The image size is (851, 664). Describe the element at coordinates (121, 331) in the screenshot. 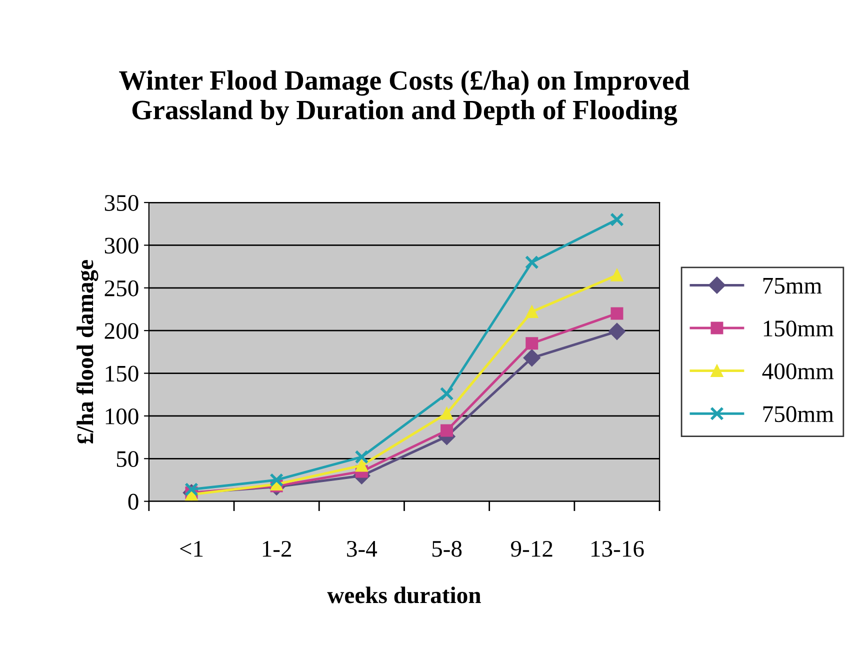

I see `y-tick-label: 200` at that location.